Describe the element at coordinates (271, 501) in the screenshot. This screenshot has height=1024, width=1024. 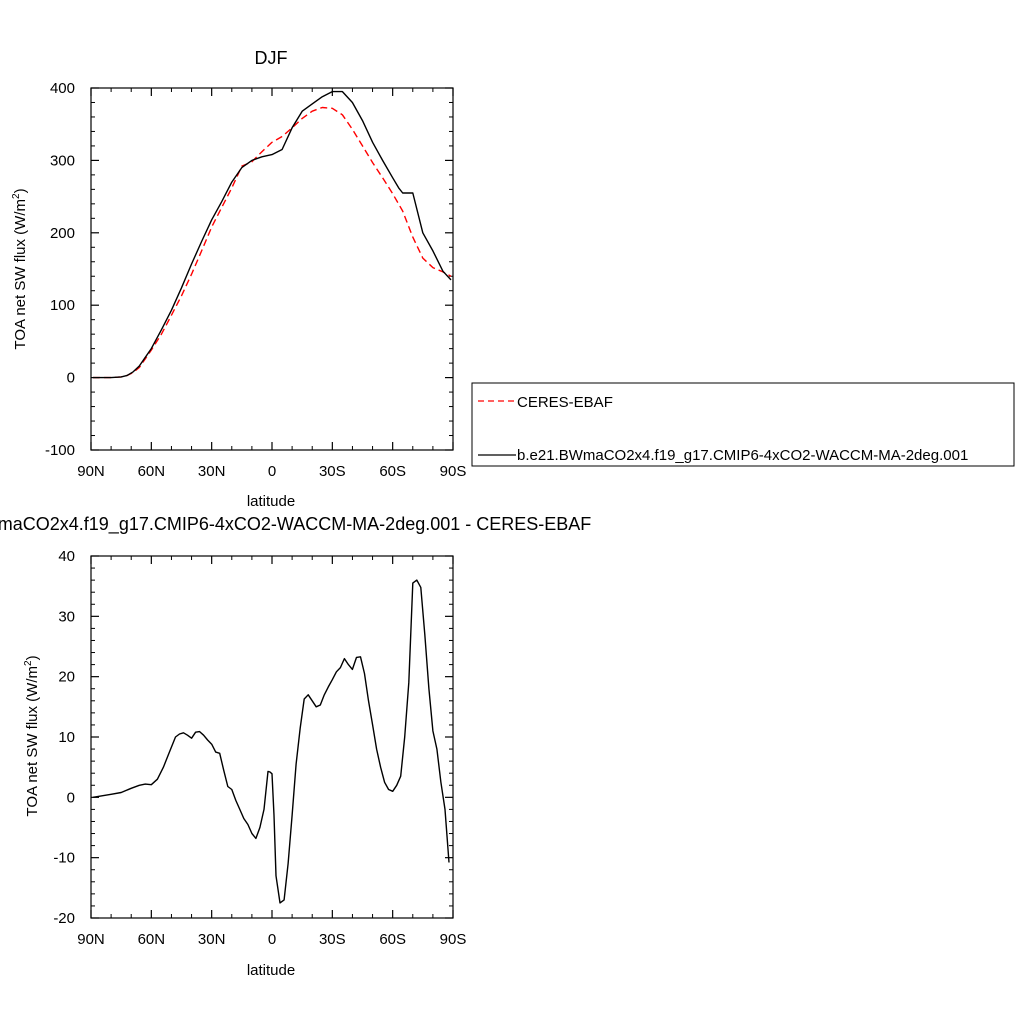
I see `top-chart-xlabel: latitude` at that location.